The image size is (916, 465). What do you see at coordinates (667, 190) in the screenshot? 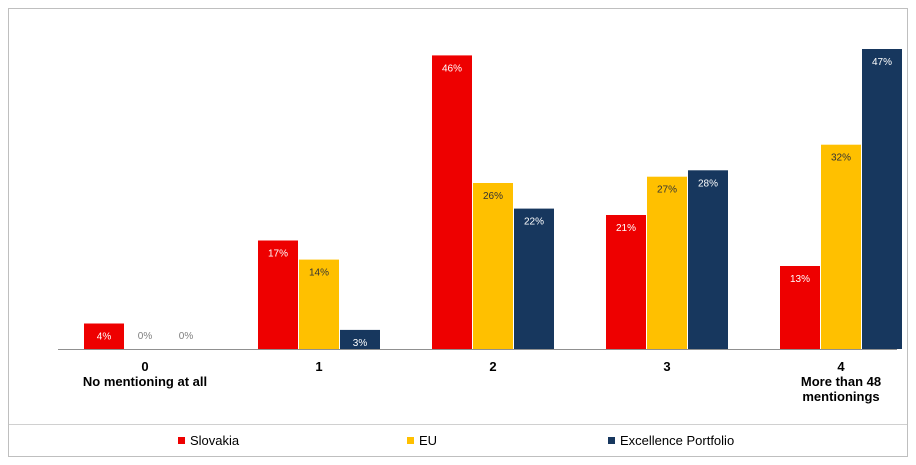
I see `data-label: 27%` at bounding box center [667, 190].